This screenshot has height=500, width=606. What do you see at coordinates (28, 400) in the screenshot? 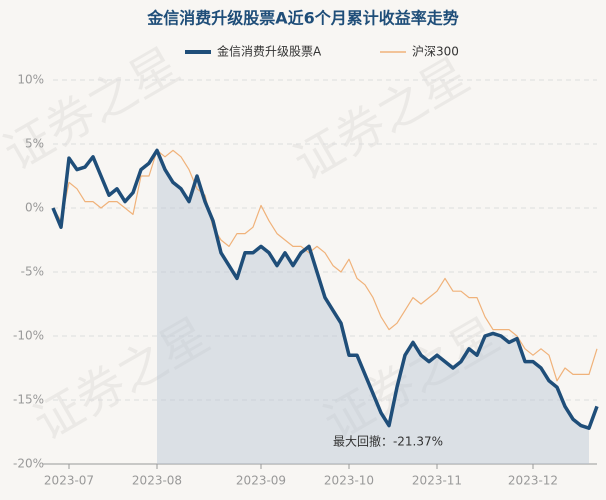
I see `y-tick-label: -15%` at bounding box center [28, 400].